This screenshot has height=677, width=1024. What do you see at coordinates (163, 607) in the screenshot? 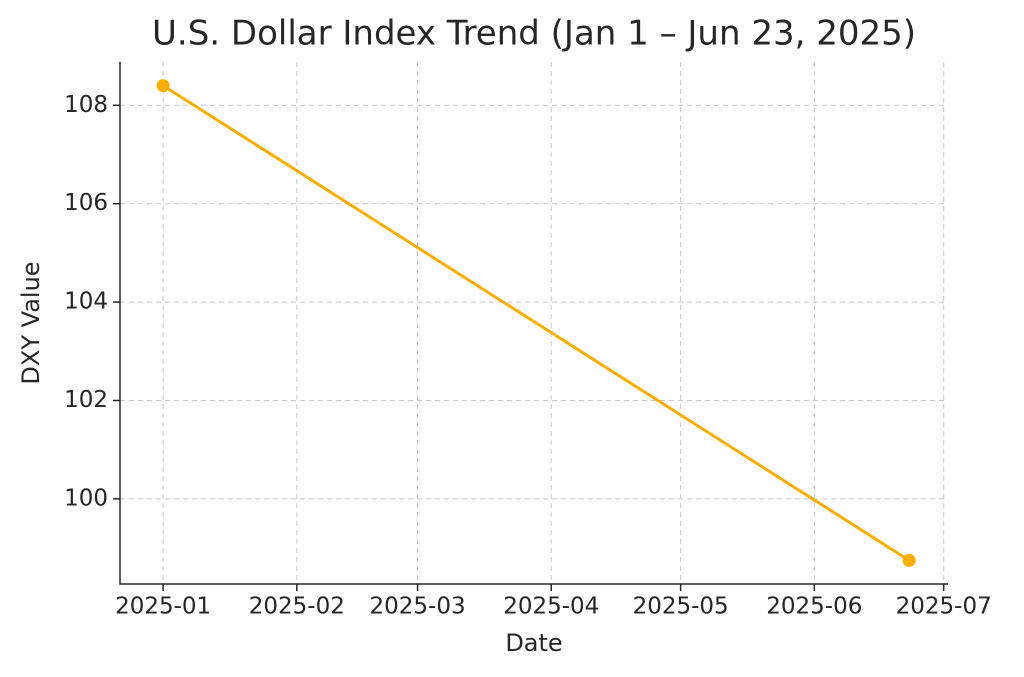
I see `x-tick-label: 2025-01` at bounding box center [163, 607].